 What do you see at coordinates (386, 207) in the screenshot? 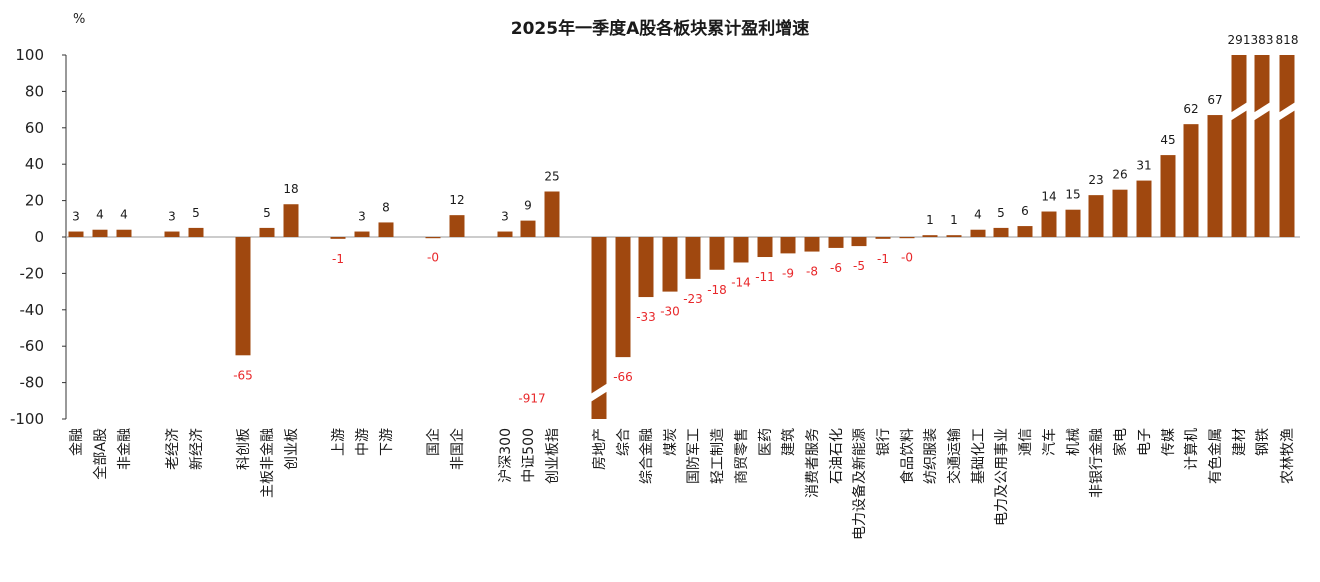
I see `data-label: 8` at bounding box center [386, 207].